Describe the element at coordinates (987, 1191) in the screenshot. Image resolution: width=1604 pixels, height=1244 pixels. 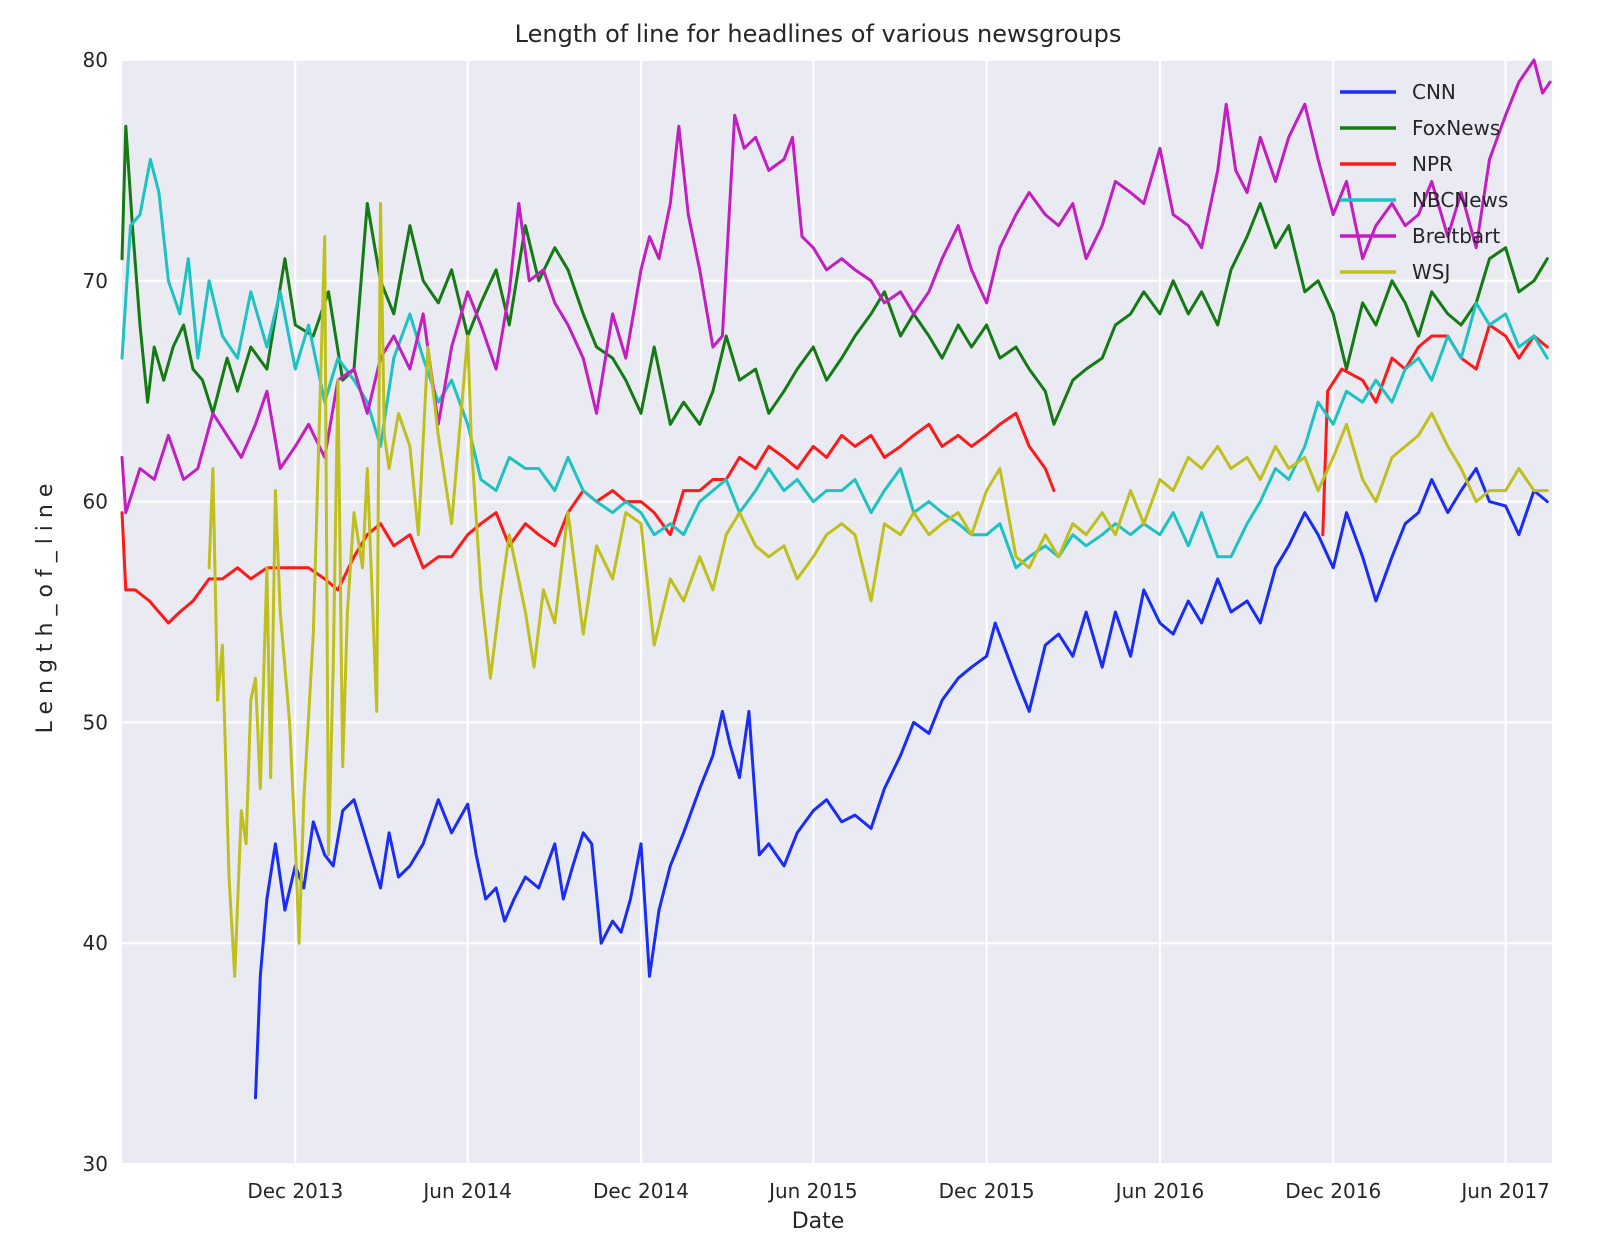
I see `x-tick-label: Dec 2015` at that location.